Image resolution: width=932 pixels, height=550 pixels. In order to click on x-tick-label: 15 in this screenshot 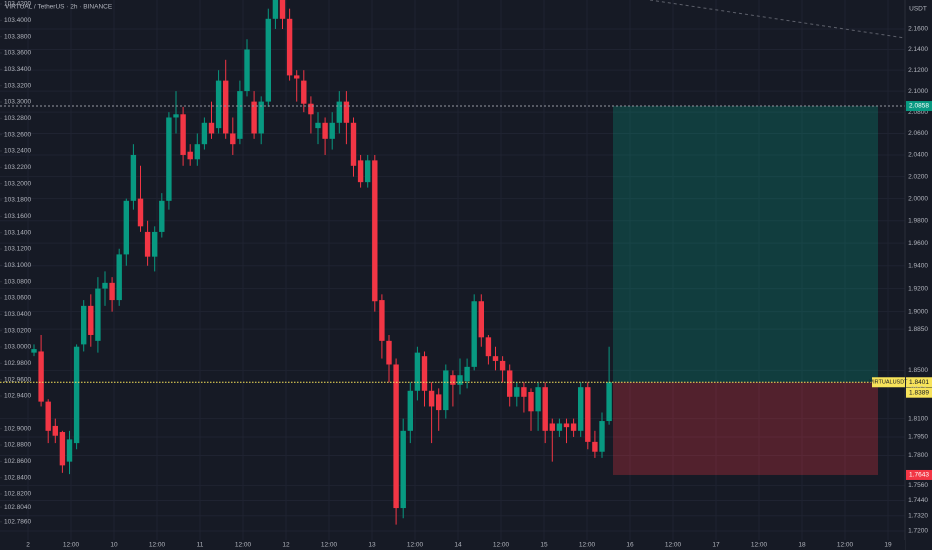, I will do `click(544, 545)`.